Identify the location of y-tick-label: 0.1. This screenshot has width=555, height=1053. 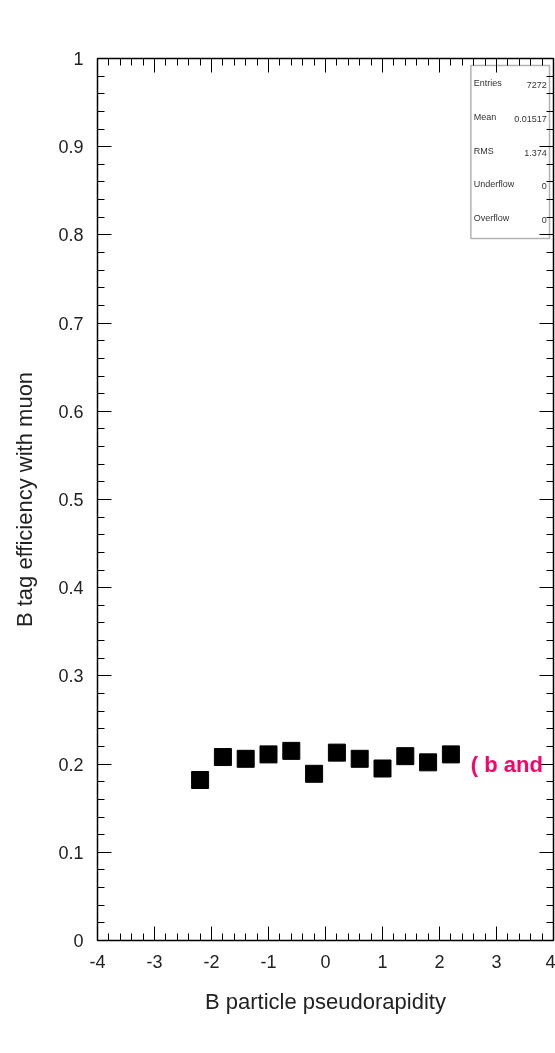
(71, 852).